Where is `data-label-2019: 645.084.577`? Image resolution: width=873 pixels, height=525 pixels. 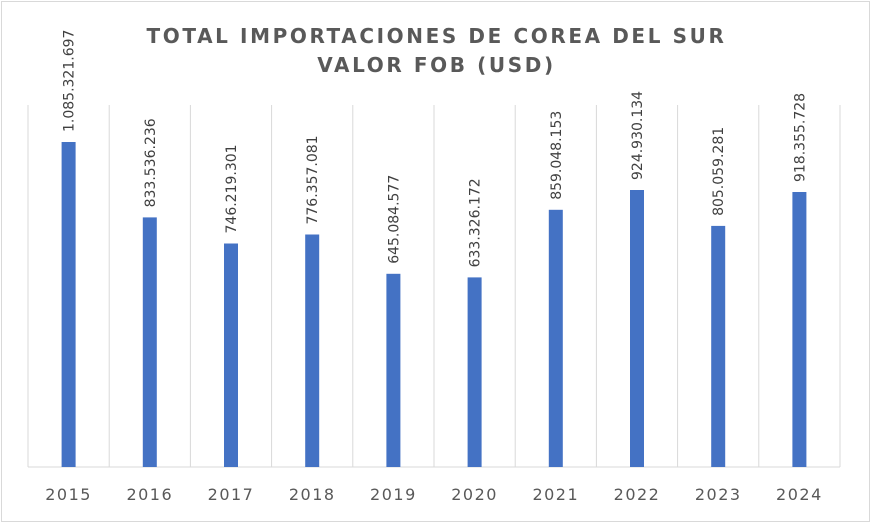
data-label-2019: 645.084.577 is located at coordinates (394, 219).